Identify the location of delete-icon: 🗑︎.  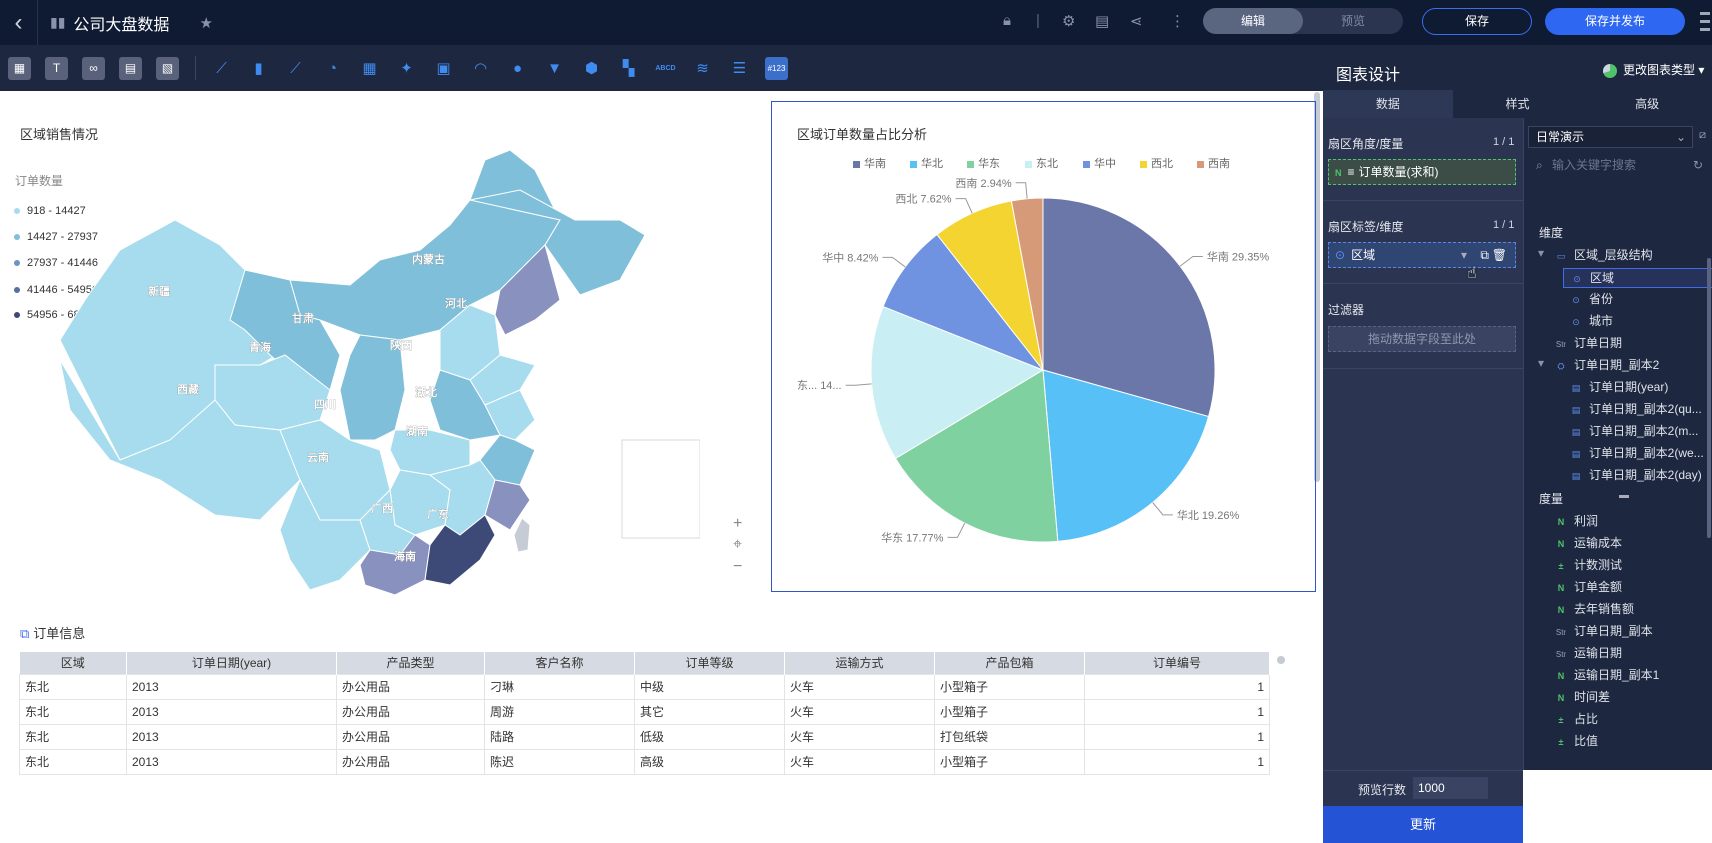
(1499, 255).